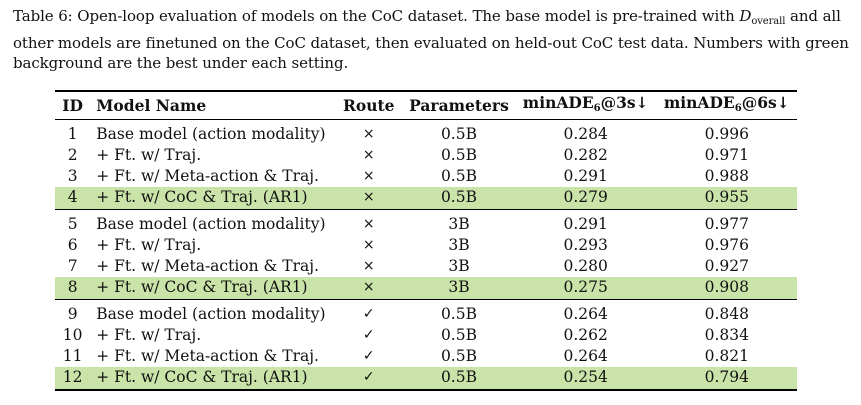  I want to click on cell-id: 8, so click(73, 288).